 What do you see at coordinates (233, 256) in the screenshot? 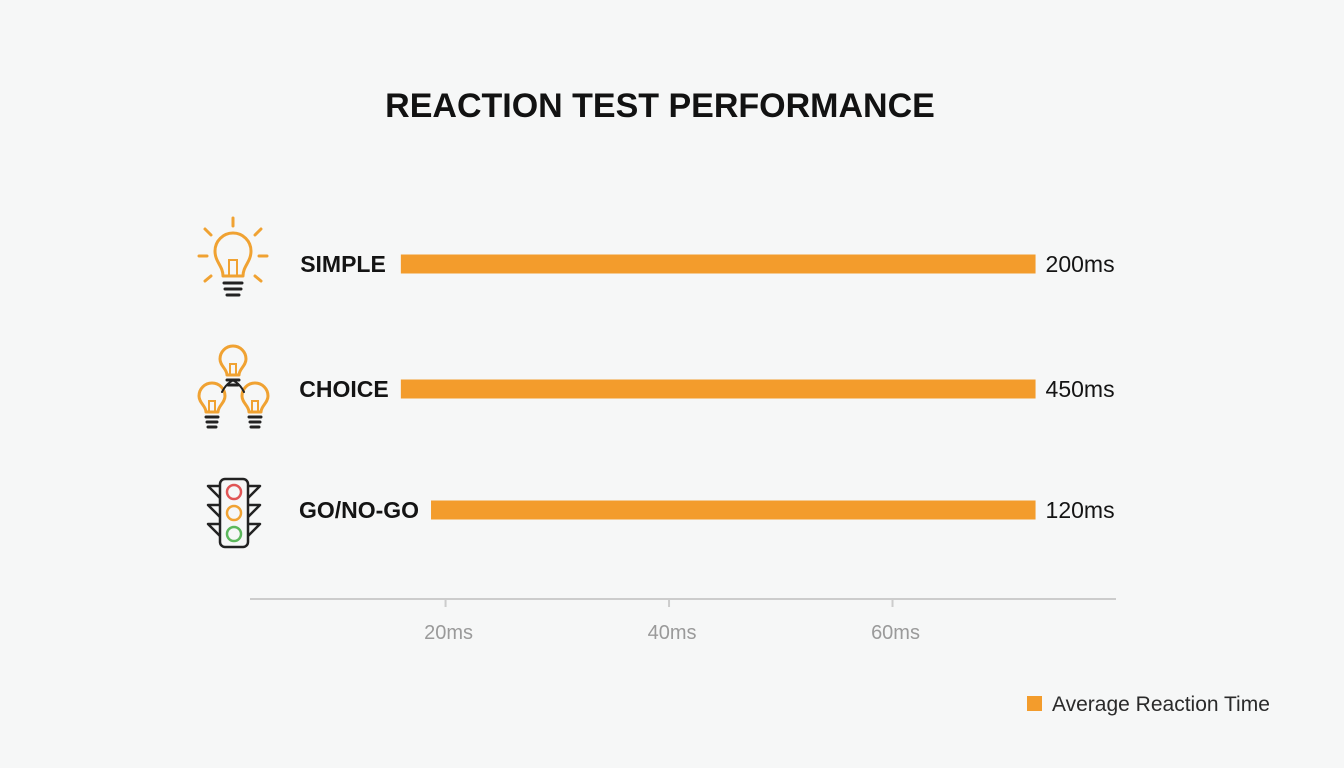
I see `lightbulb-icon` at bounding box center [233, 256].